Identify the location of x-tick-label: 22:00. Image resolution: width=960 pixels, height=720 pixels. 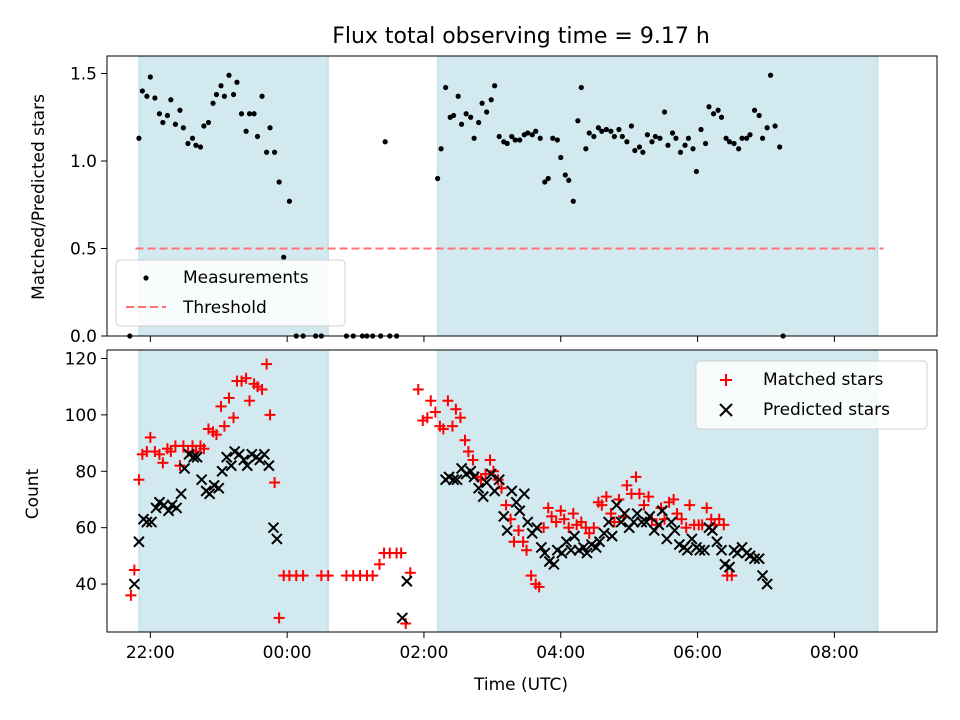
(150, 653).